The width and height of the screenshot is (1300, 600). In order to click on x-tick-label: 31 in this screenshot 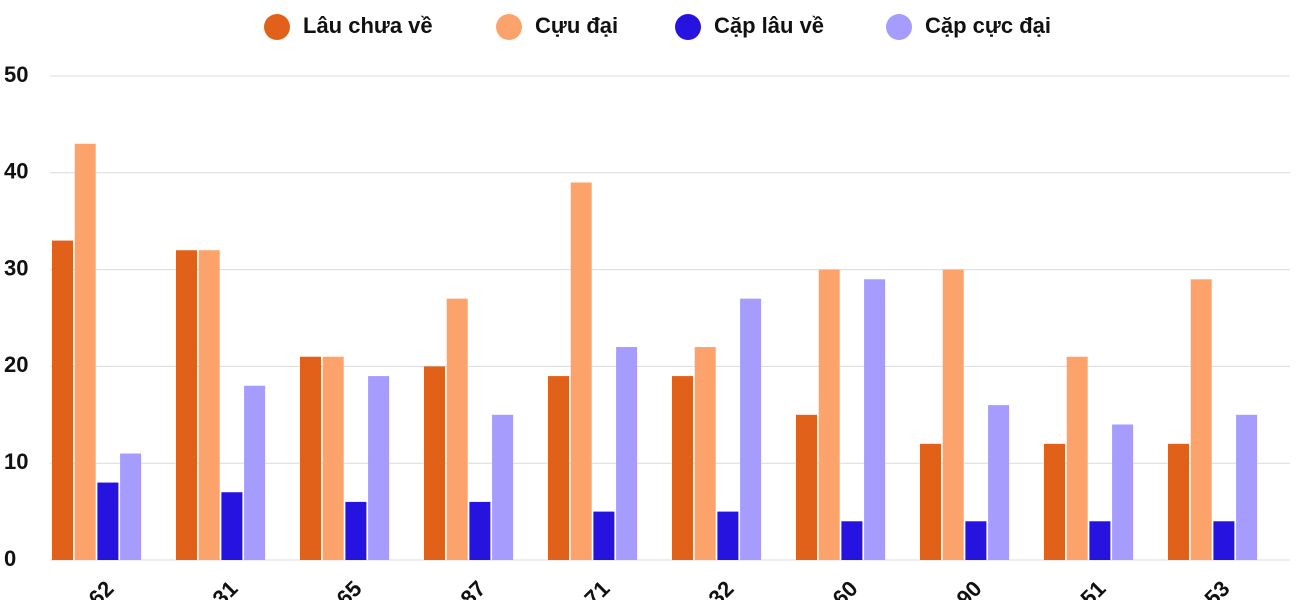, I will do `click(225, 588)`.